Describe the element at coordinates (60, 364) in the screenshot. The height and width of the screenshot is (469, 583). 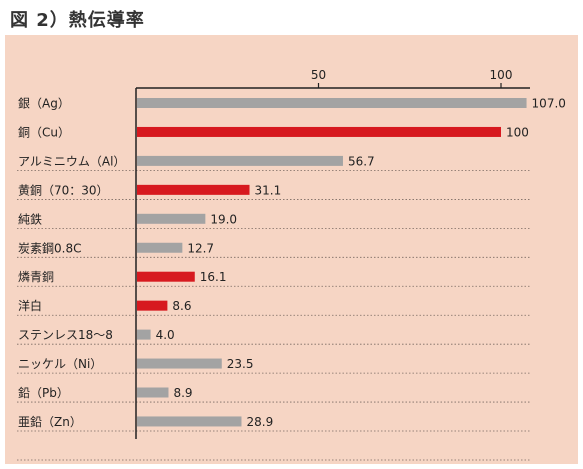
I see `category-label: ニッケル（Ni）` at that location.